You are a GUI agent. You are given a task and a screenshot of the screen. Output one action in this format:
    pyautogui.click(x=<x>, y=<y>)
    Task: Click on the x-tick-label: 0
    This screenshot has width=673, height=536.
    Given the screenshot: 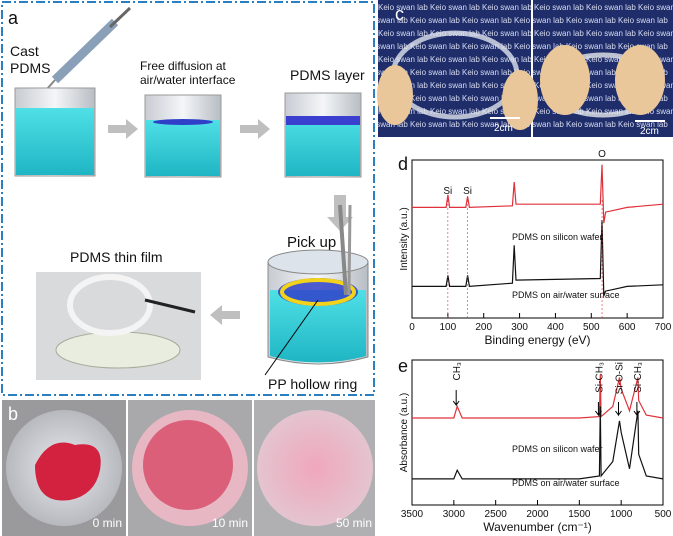 What is the action you would take?
    pyautogui.click(x=412, y=327)
    